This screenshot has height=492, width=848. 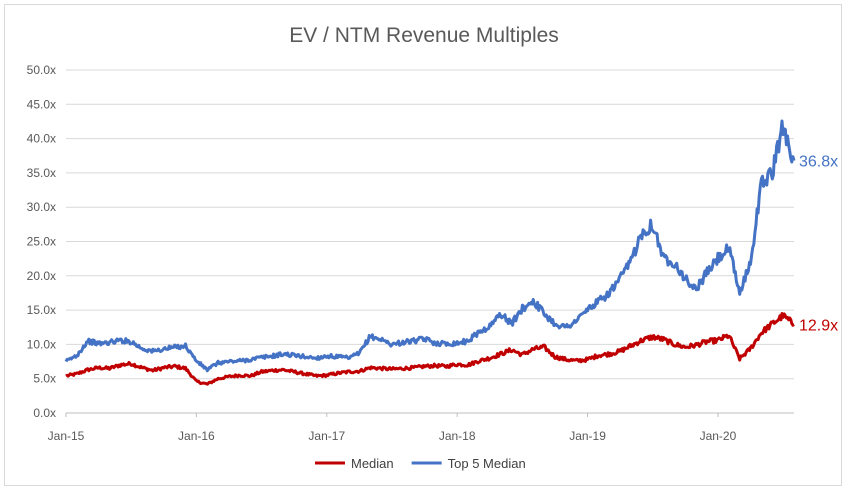 What do you see at coordinates (457, 436) in the screenshot?
I see `x-tick-label: Jan-18` at bounding box center [457, 436].